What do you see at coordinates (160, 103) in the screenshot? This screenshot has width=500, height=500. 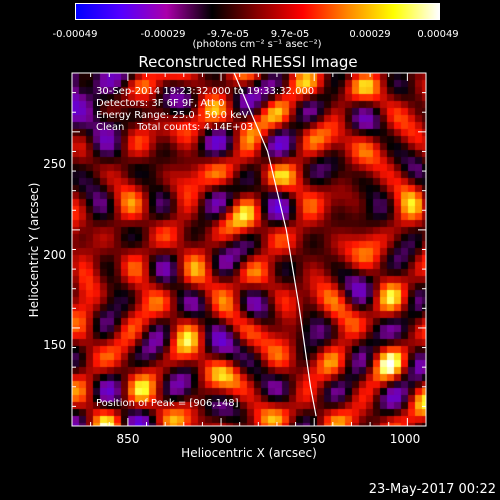 I see `annotation-detectors: Detectors: 3F 6F 9F, Att 0` at bounding box center [160, 103].